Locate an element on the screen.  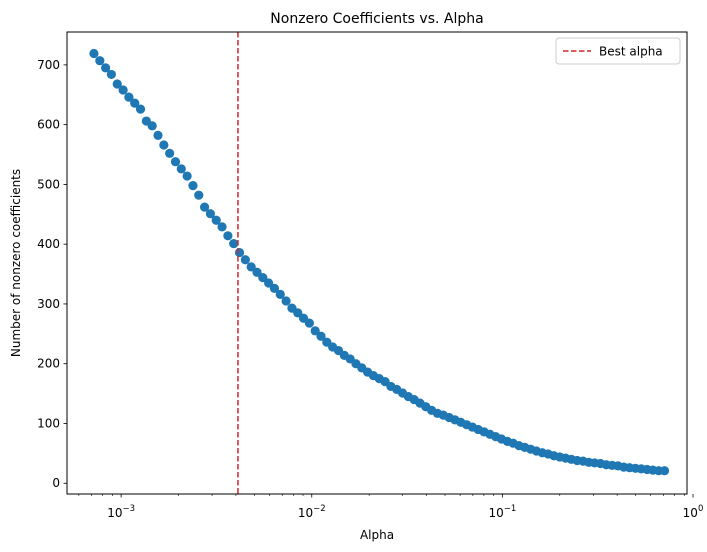
y-tick-label: 700 is located at coordinates (48, 65).